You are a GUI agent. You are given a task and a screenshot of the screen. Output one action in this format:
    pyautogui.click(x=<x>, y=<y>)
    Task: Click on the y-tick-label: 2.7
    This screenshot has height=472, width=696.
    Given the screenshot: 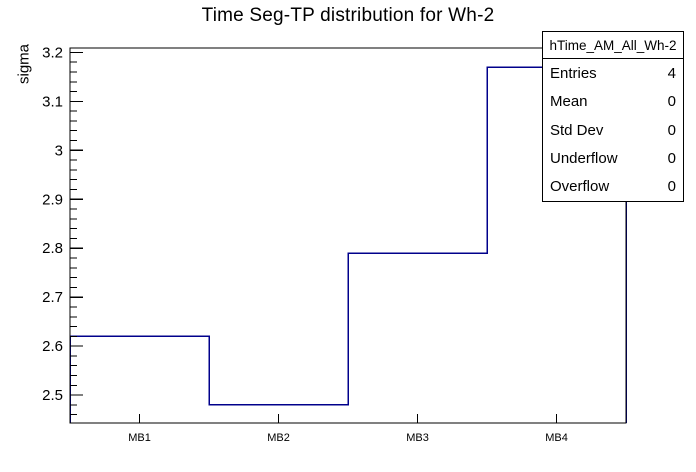 What is the action you would take?
    pyautogui.click(x=52, y=297)
    